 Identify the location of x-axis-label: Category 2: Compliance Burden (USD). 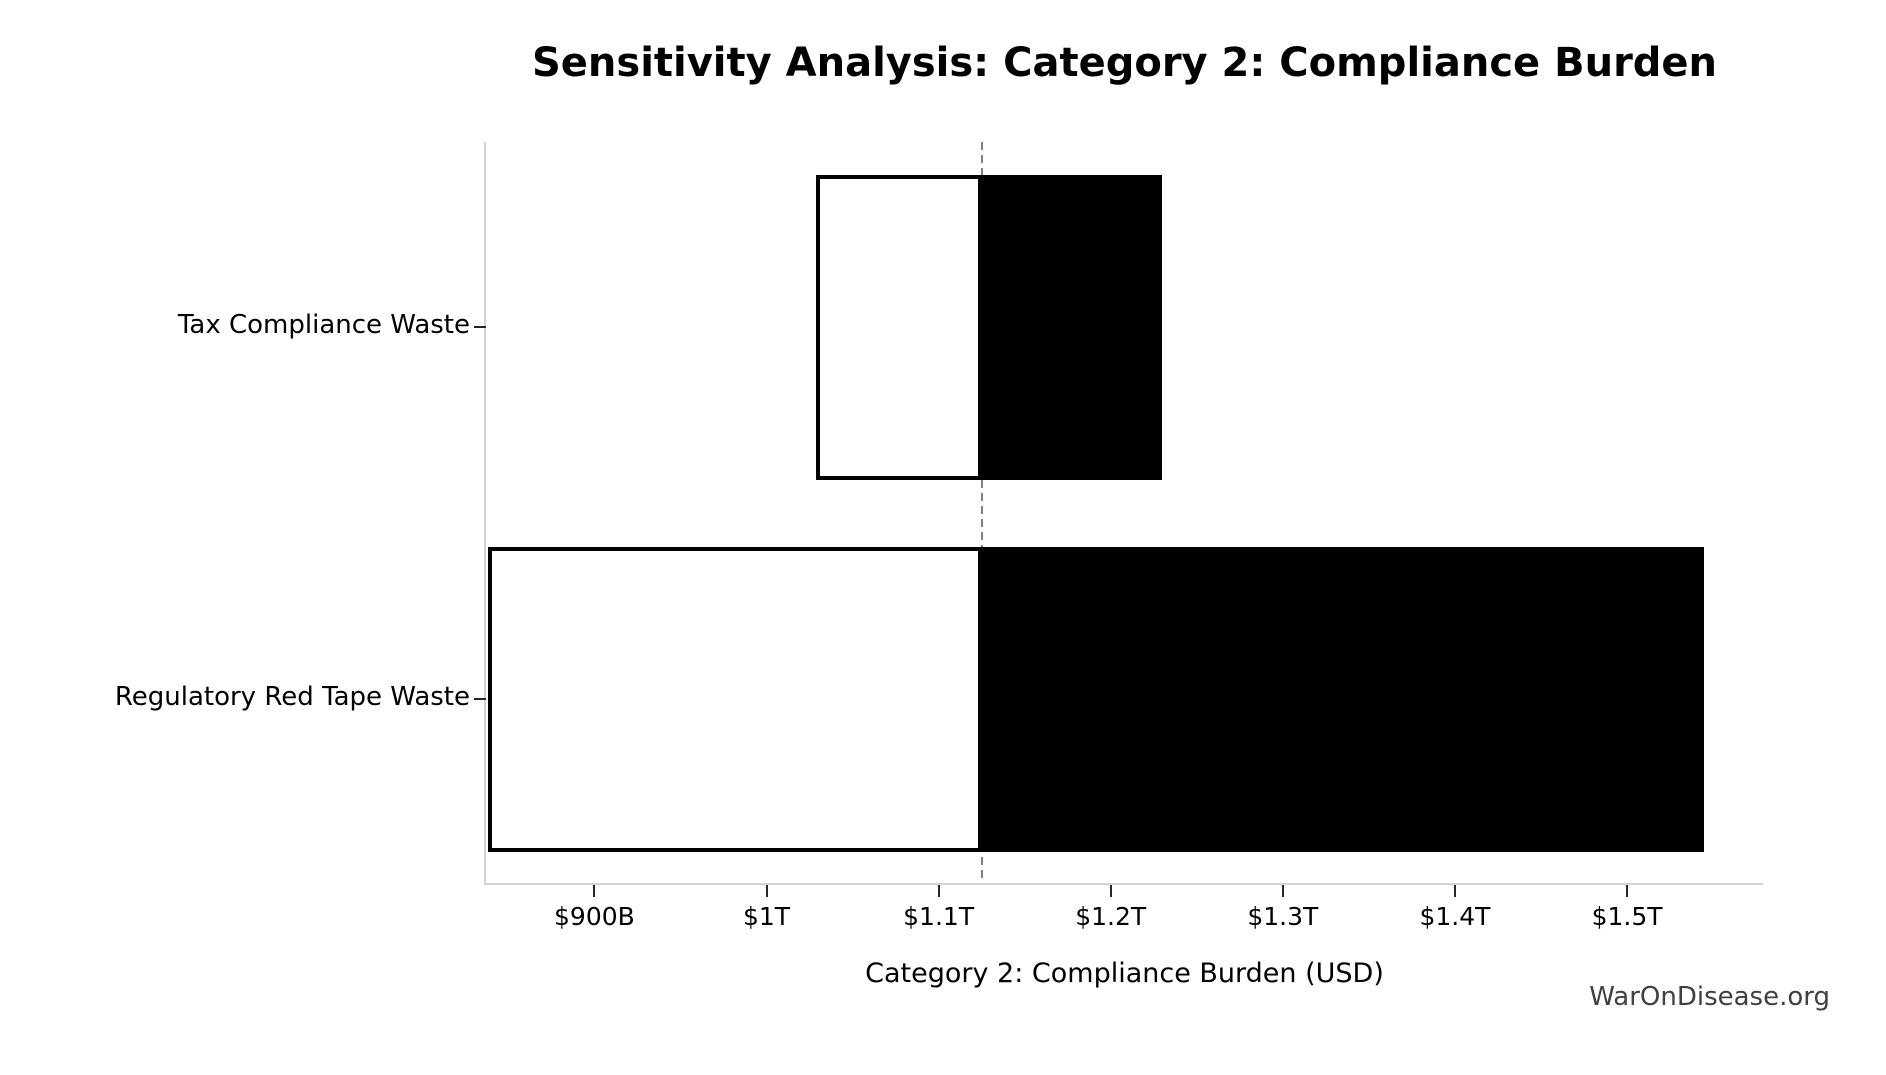
(1124, 973).